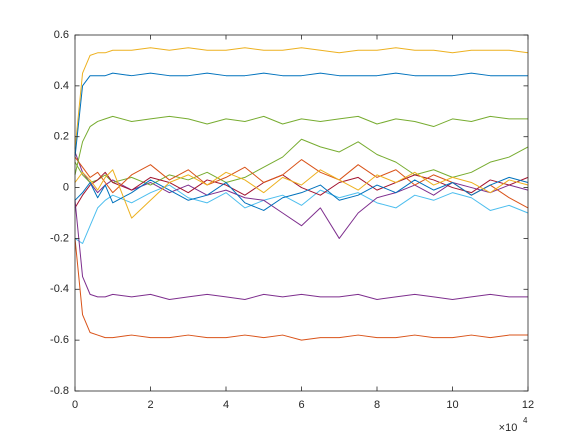 The image size is (585, 439). I want to click on x-tick-label: 8, so click(377, 405).